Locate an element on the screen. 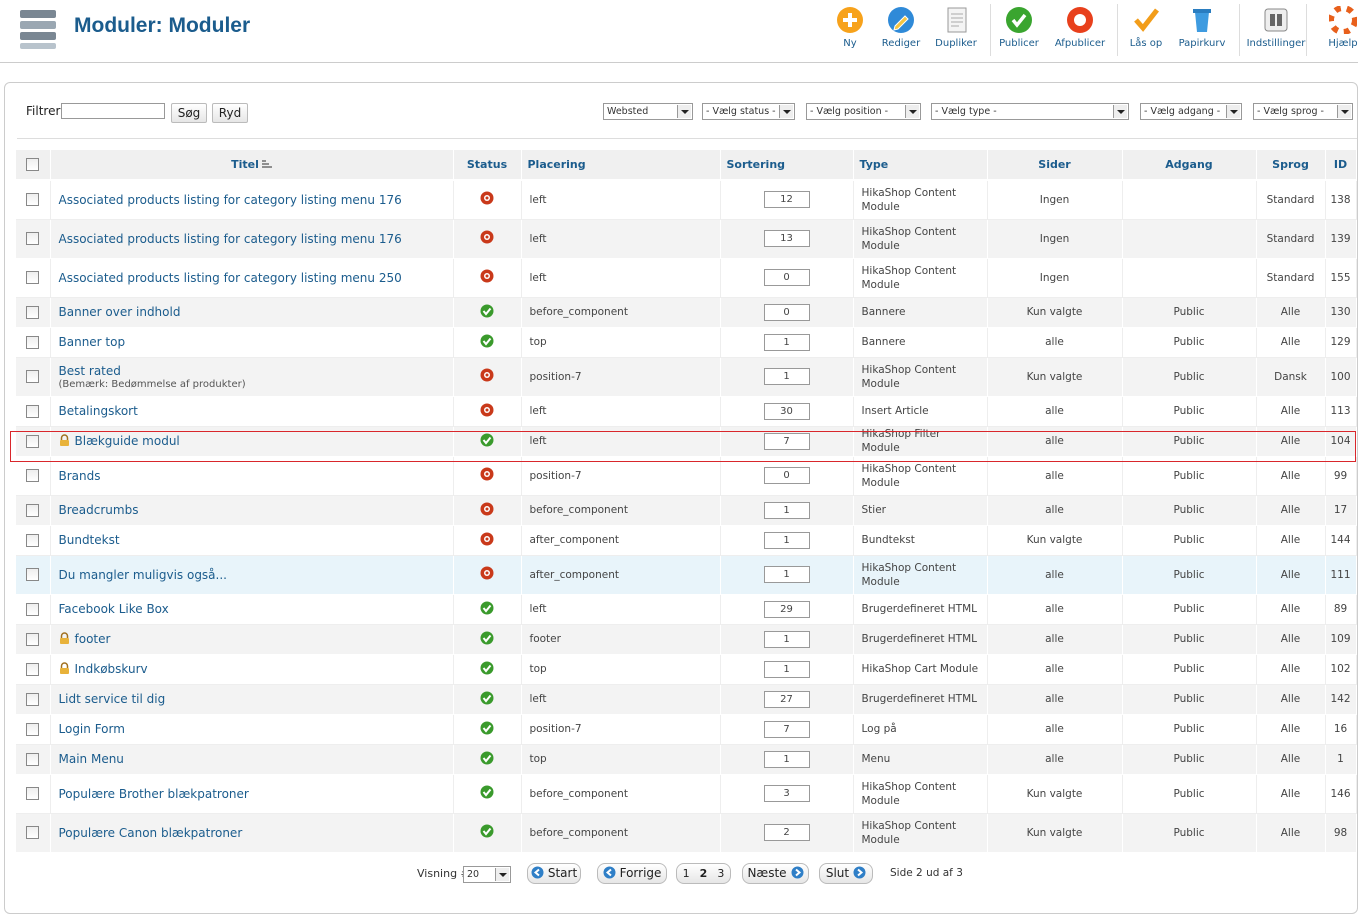 The image size is (1358, 914). module-title: Bundtekst is located at coordinates (89, 540).